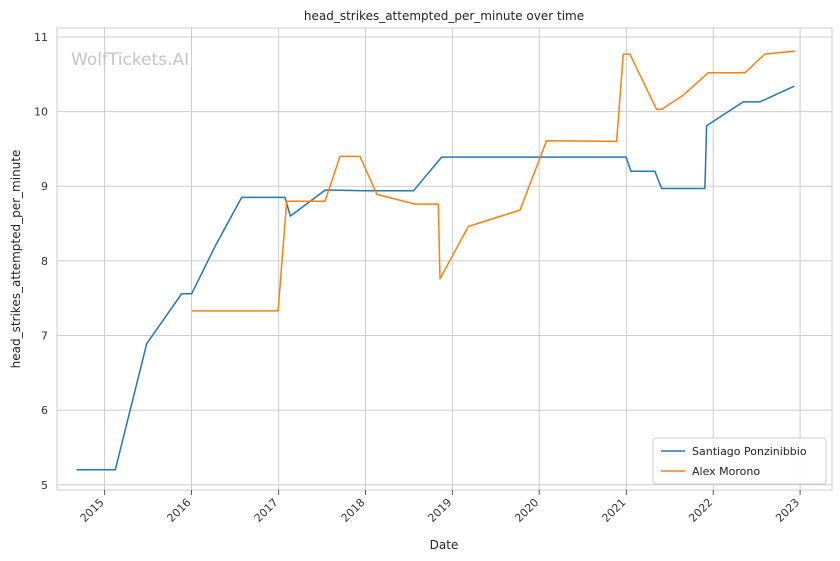 This screenshot has height=561, width=840. What do you see at coordinates (444, 545) in the screenshot?
I see `x-axis-title: Date` at bounding box center [444, 545].